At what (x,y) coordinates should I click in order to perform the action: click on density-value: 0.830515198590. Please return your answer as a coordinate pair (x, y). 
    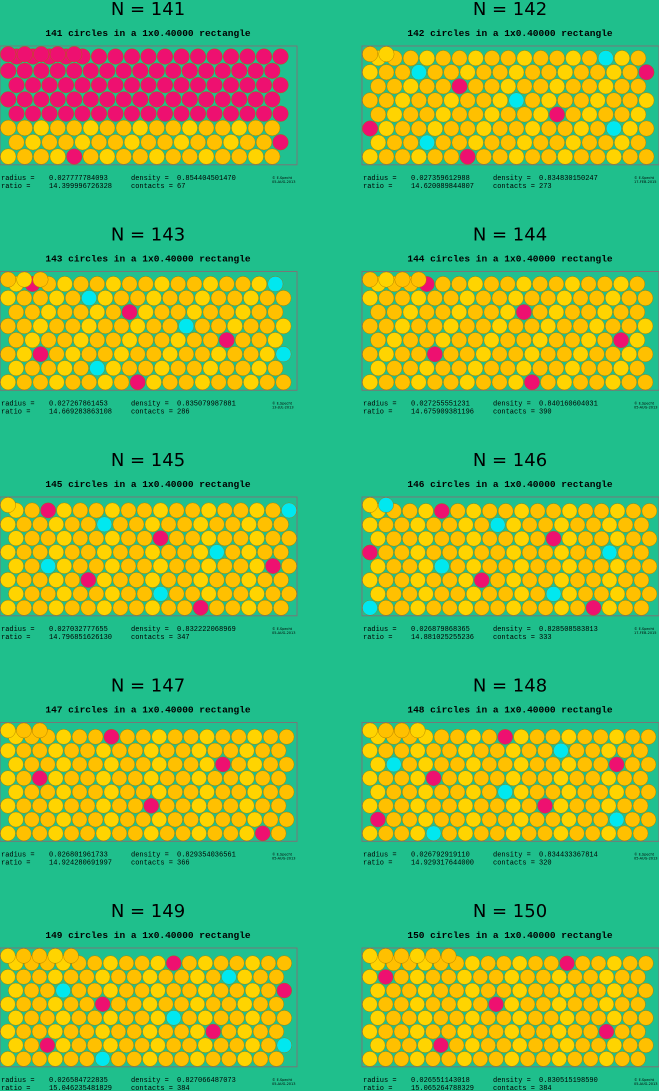
    Looking at the image, I should click on (568, 1081).